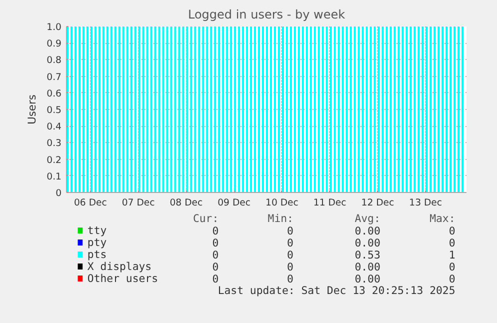 Image resolution: width=497 pixels, height=323 pixels. I want to click on legend-label: pts, so click(97, 254).